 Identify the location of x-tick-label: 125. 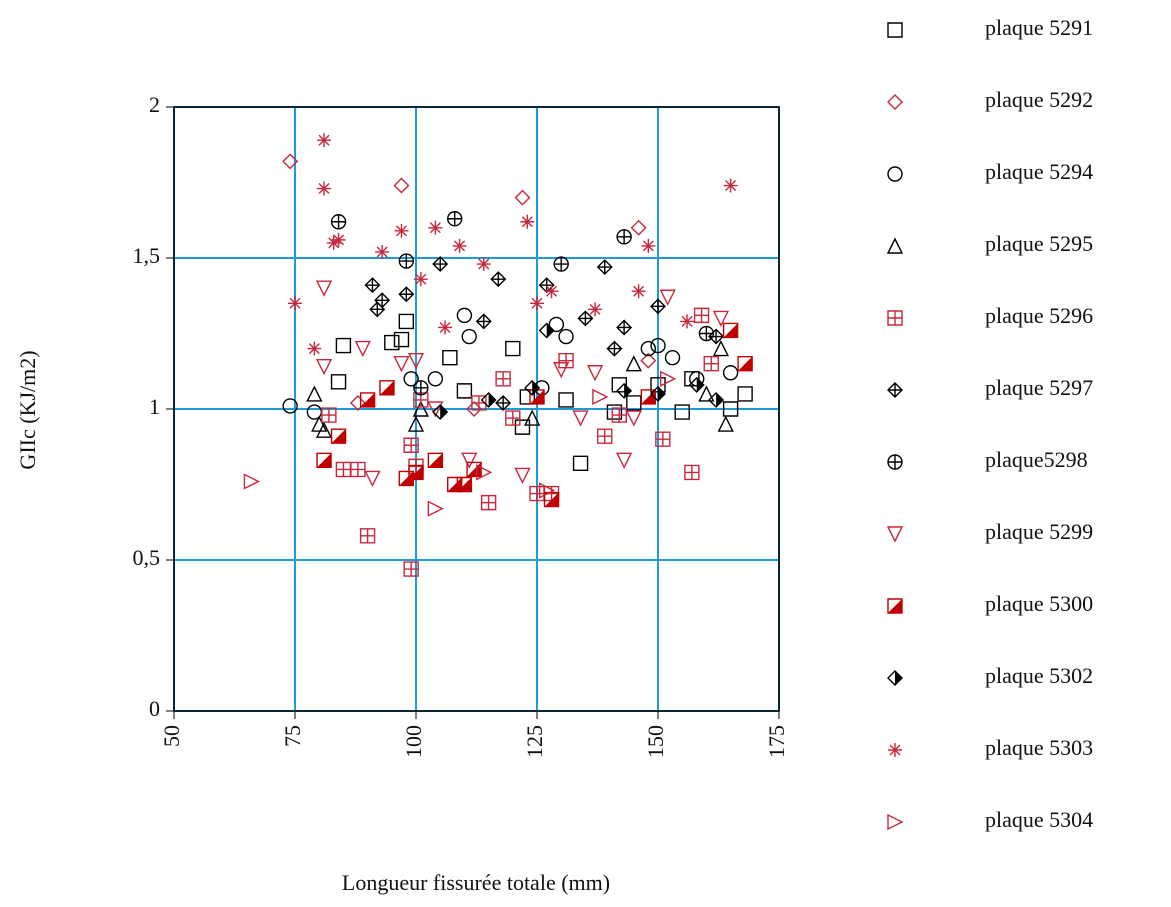
(534, 741).